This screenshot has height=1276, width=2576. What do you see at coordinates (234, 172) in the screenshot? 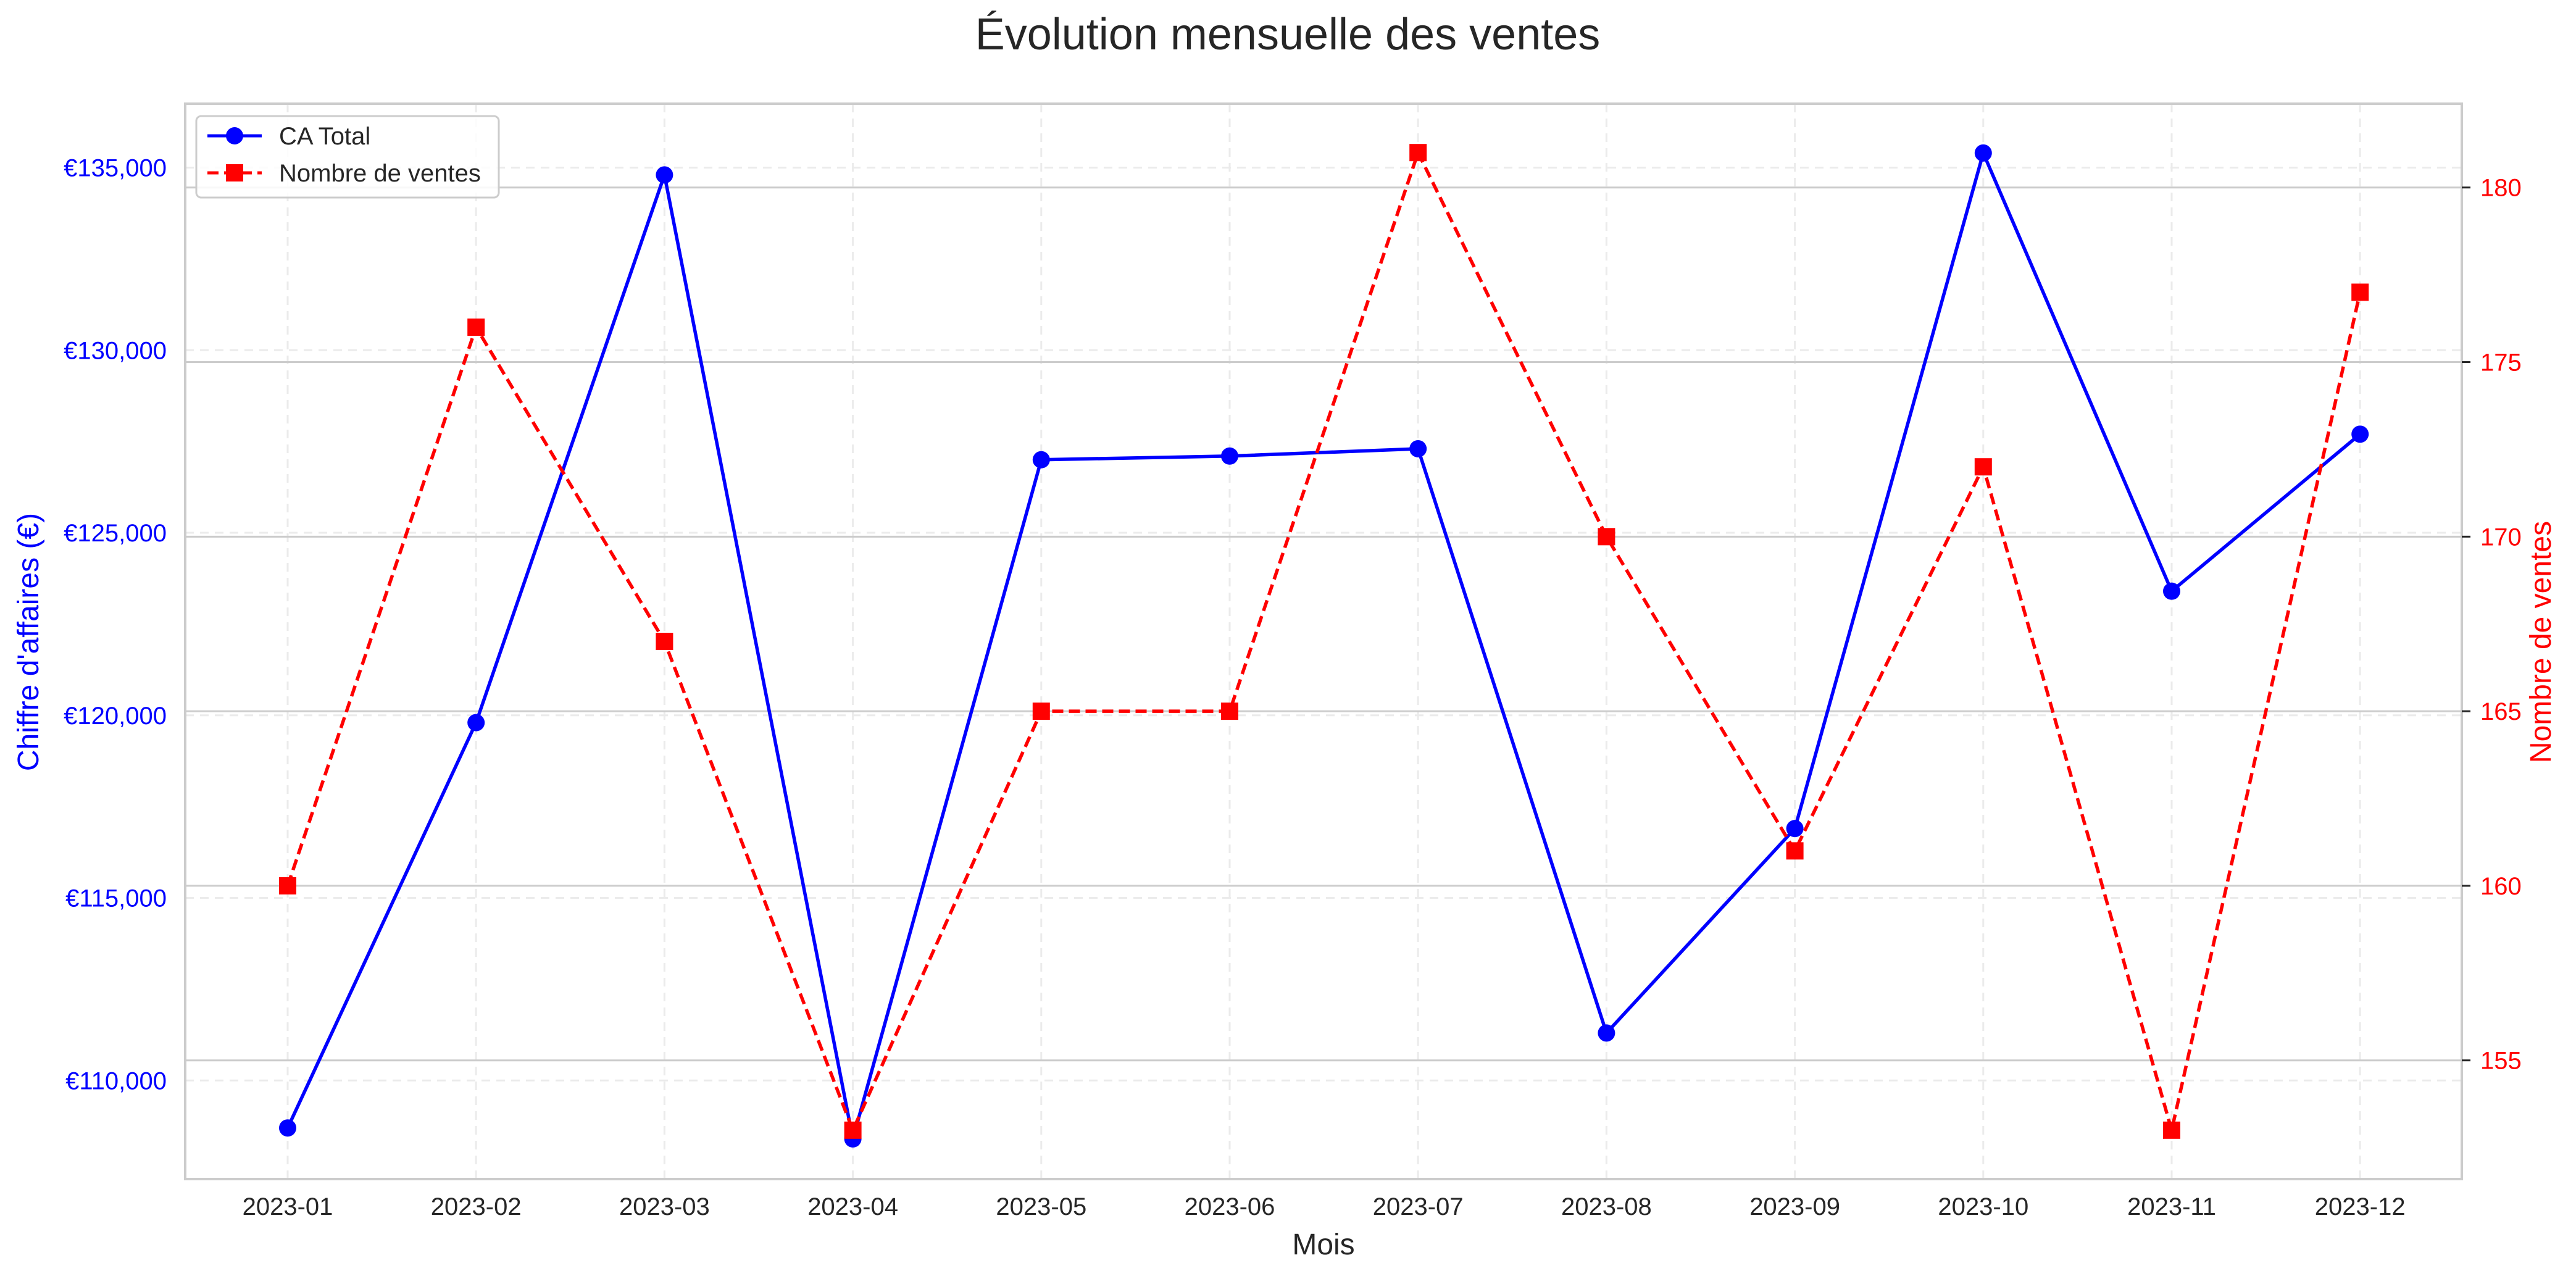
I see `legend-marker-nombre-de-ventes` at bounding box center [234, 172].